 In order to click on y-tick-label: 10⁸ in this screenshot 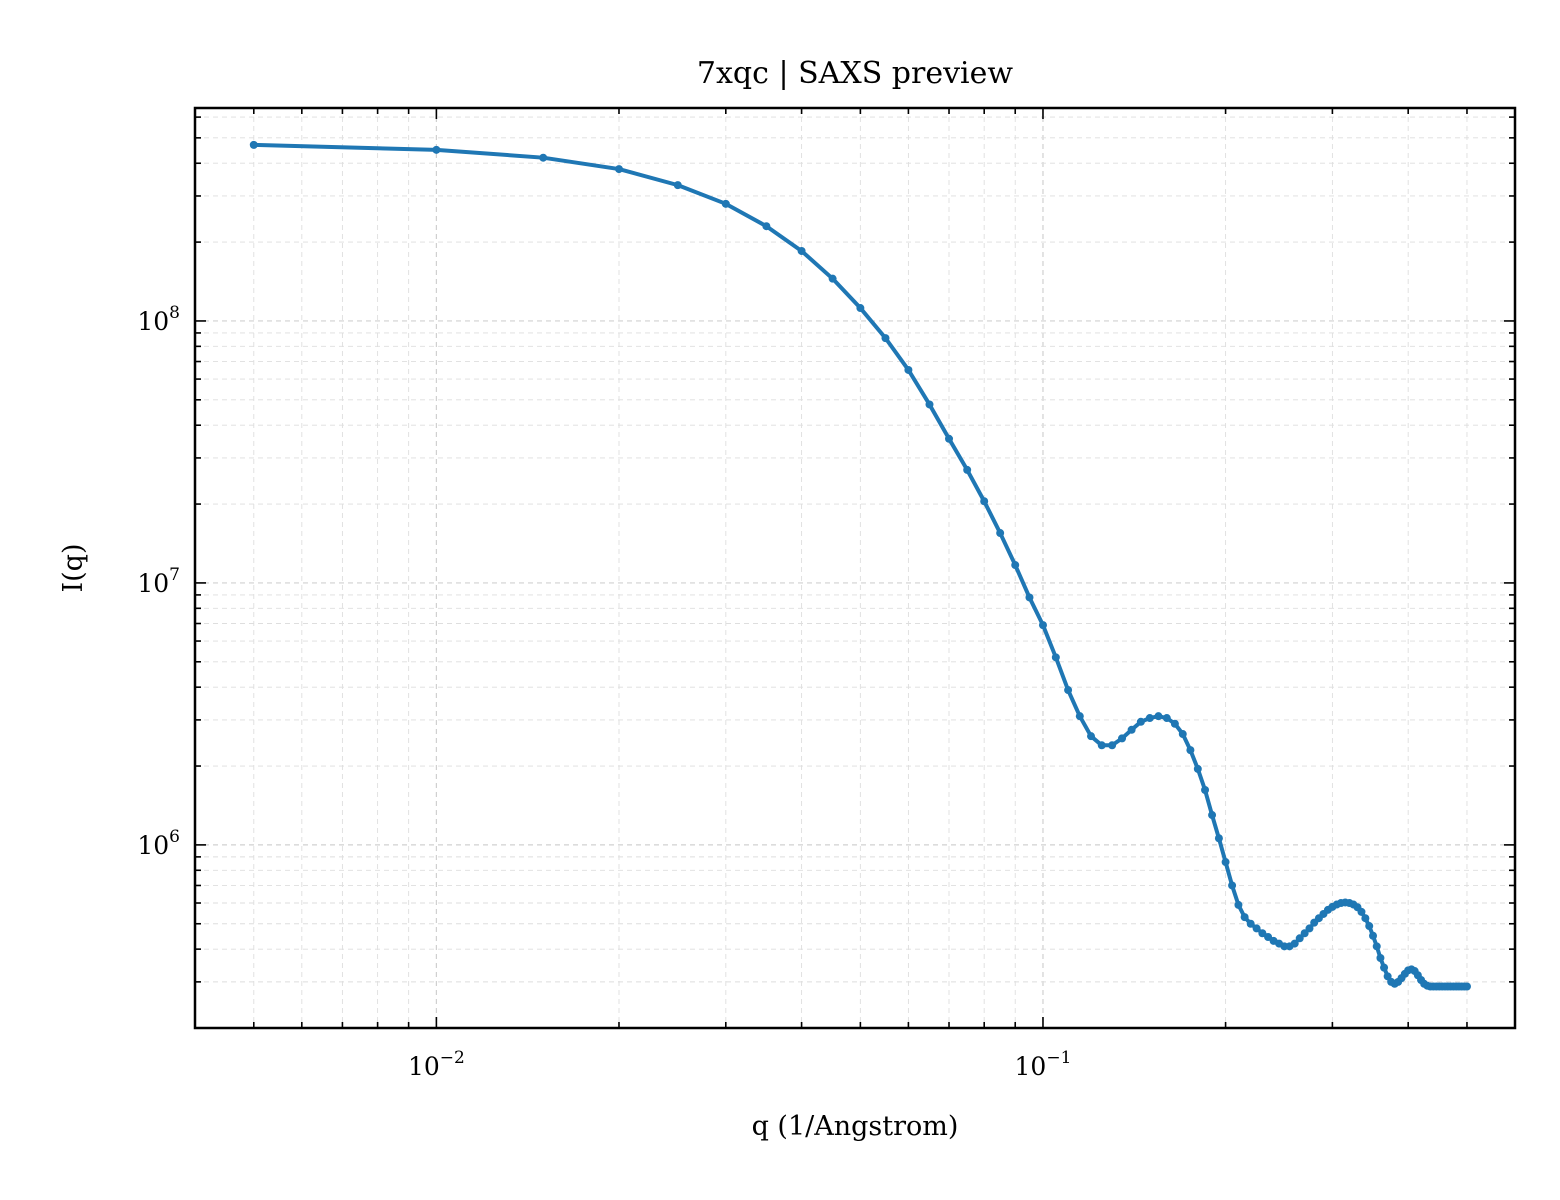, I will do `click(158, 319)`.